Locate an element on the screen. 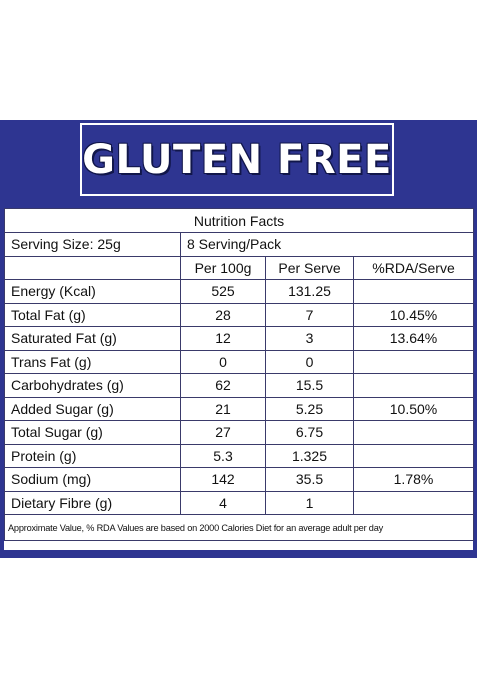 The width and height of the screenshot is (477, 681). nutrient-name: Total Fat (g) is located at coordinates (92, 314).